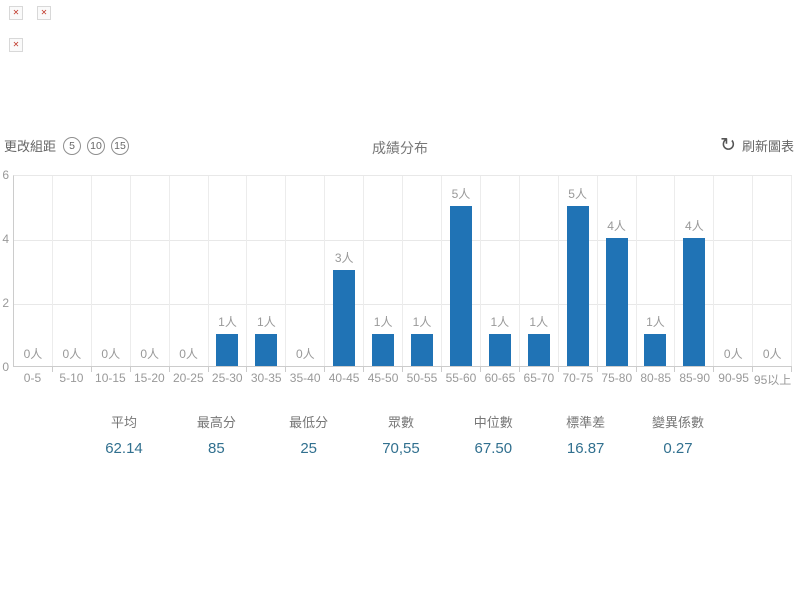 The width and height of the screenshot is (800, 600). I want to click on histogram-column-75-80: 4人, so click(617, 274).